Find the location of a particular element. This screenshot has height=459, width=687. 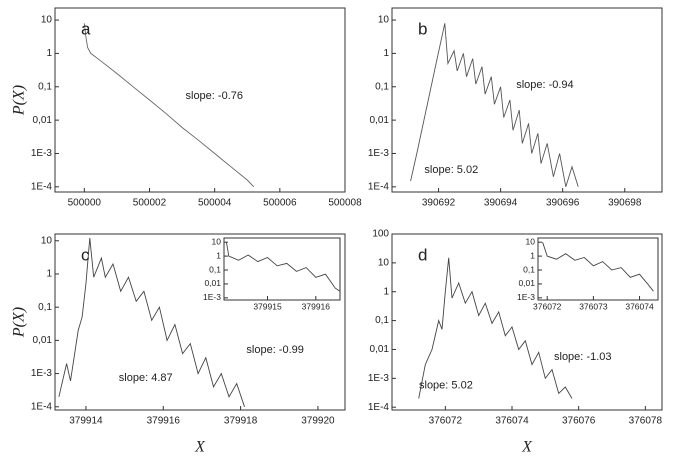

annotation: slope: 4.87 is located at coordinates (146, 378).